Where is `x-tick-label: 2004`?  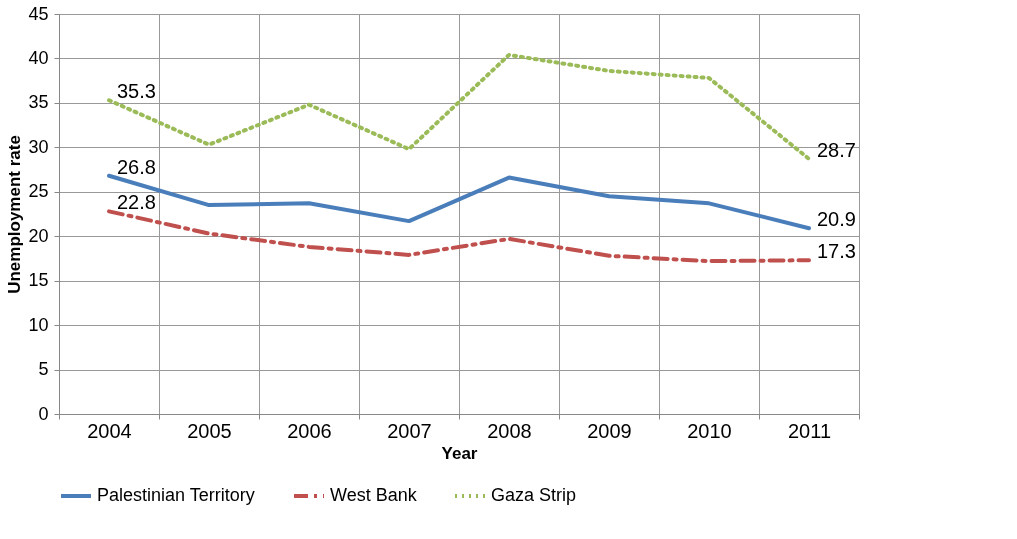
x-tick-label: 2004 is located at coordinates (109, 430).